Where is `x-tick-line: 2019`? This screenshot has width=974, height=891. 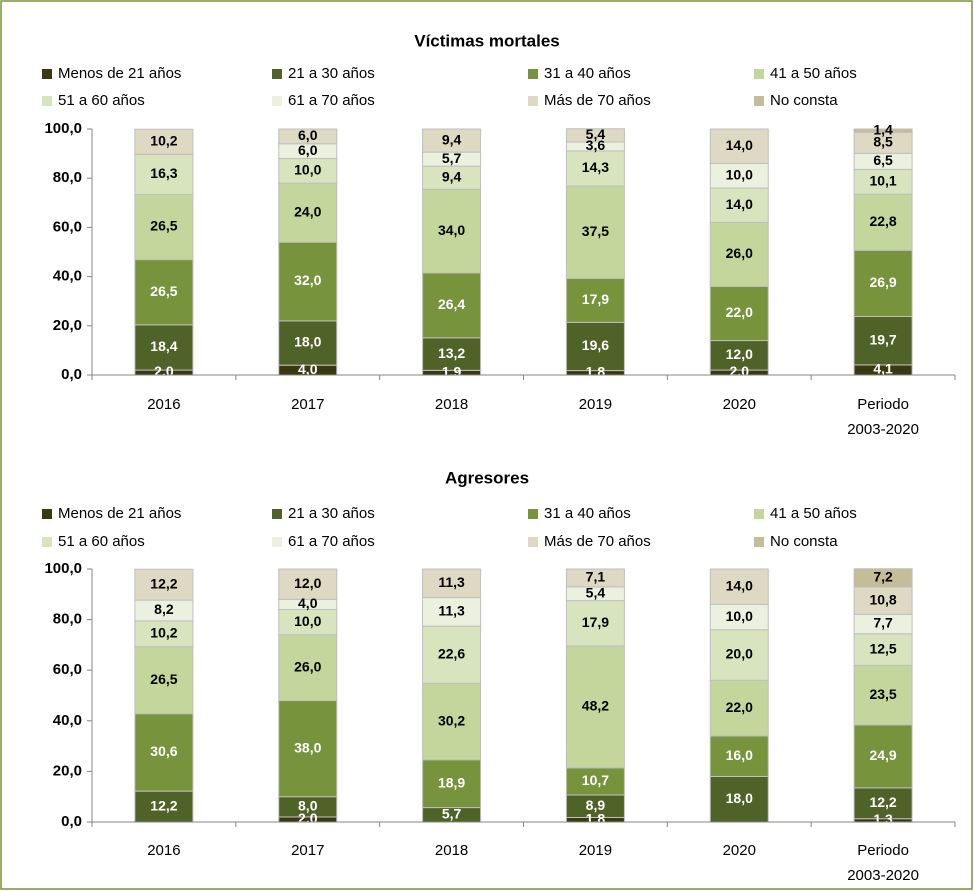
x-tick-line: 2019 is located at coordinates (595, 404).